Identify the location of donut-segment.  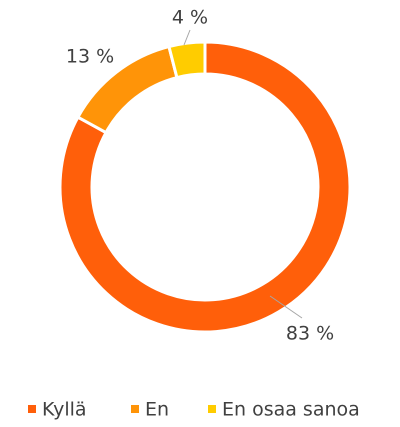
(187, 60).